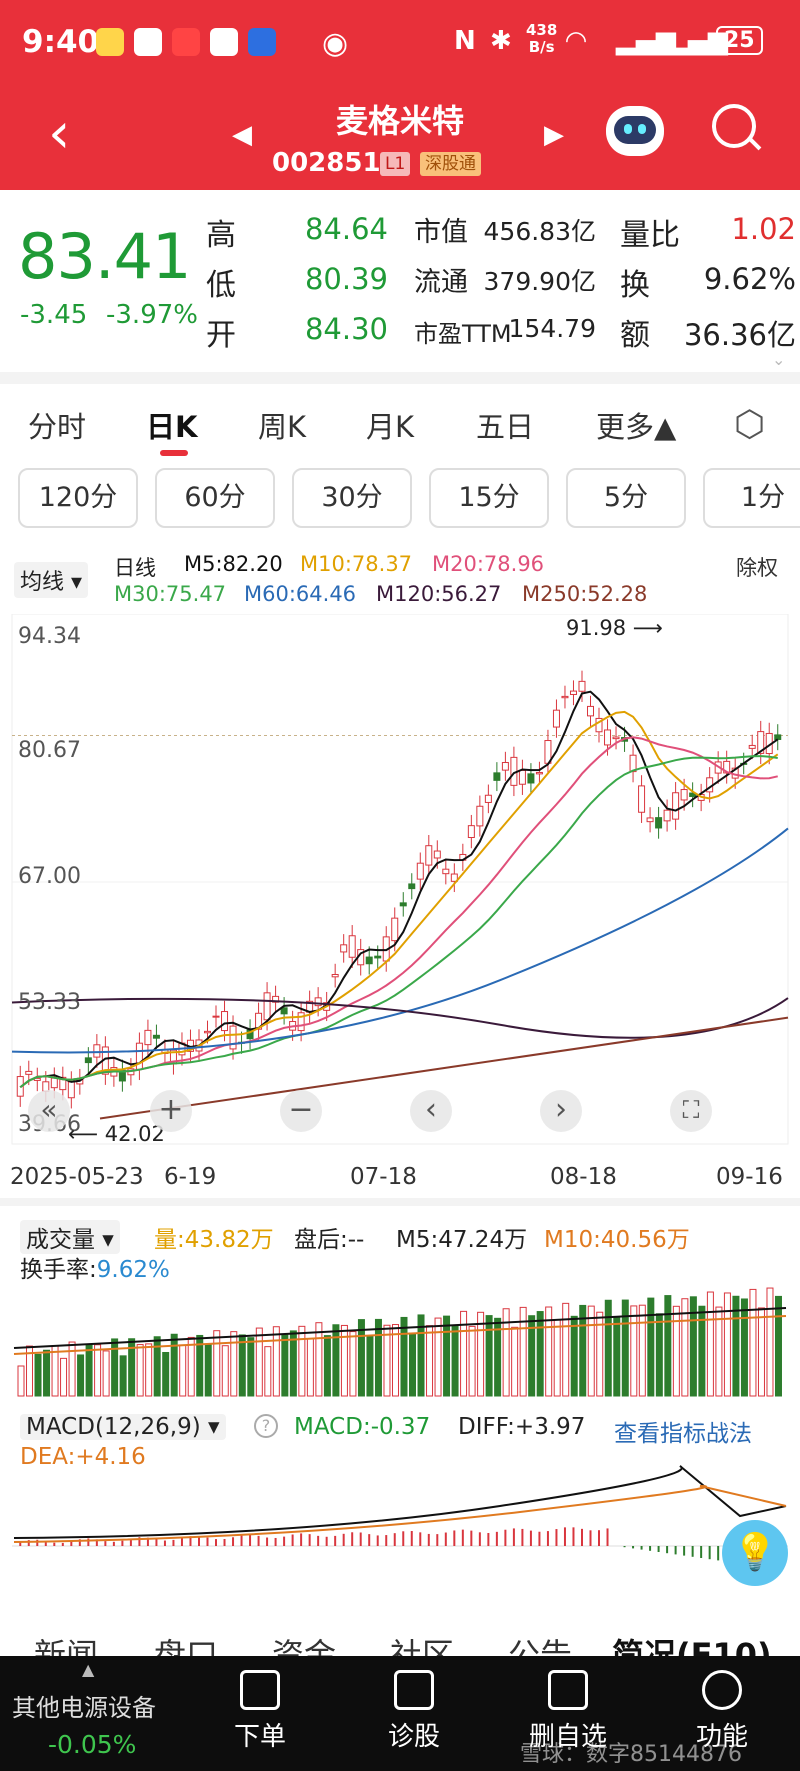  What do you see at coordinates (750, 424) in the screenshot?
I see `settings-hexagon-icon: ⬡` at bounding box center [750, 424].